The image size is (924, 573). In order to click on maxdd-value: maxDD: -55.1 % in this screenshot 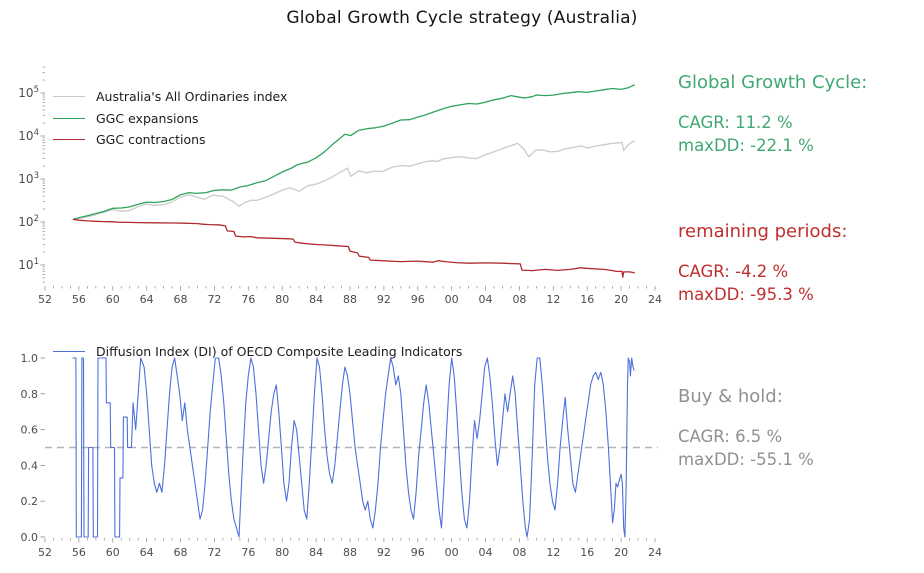, I will do `click(746, 459)`.